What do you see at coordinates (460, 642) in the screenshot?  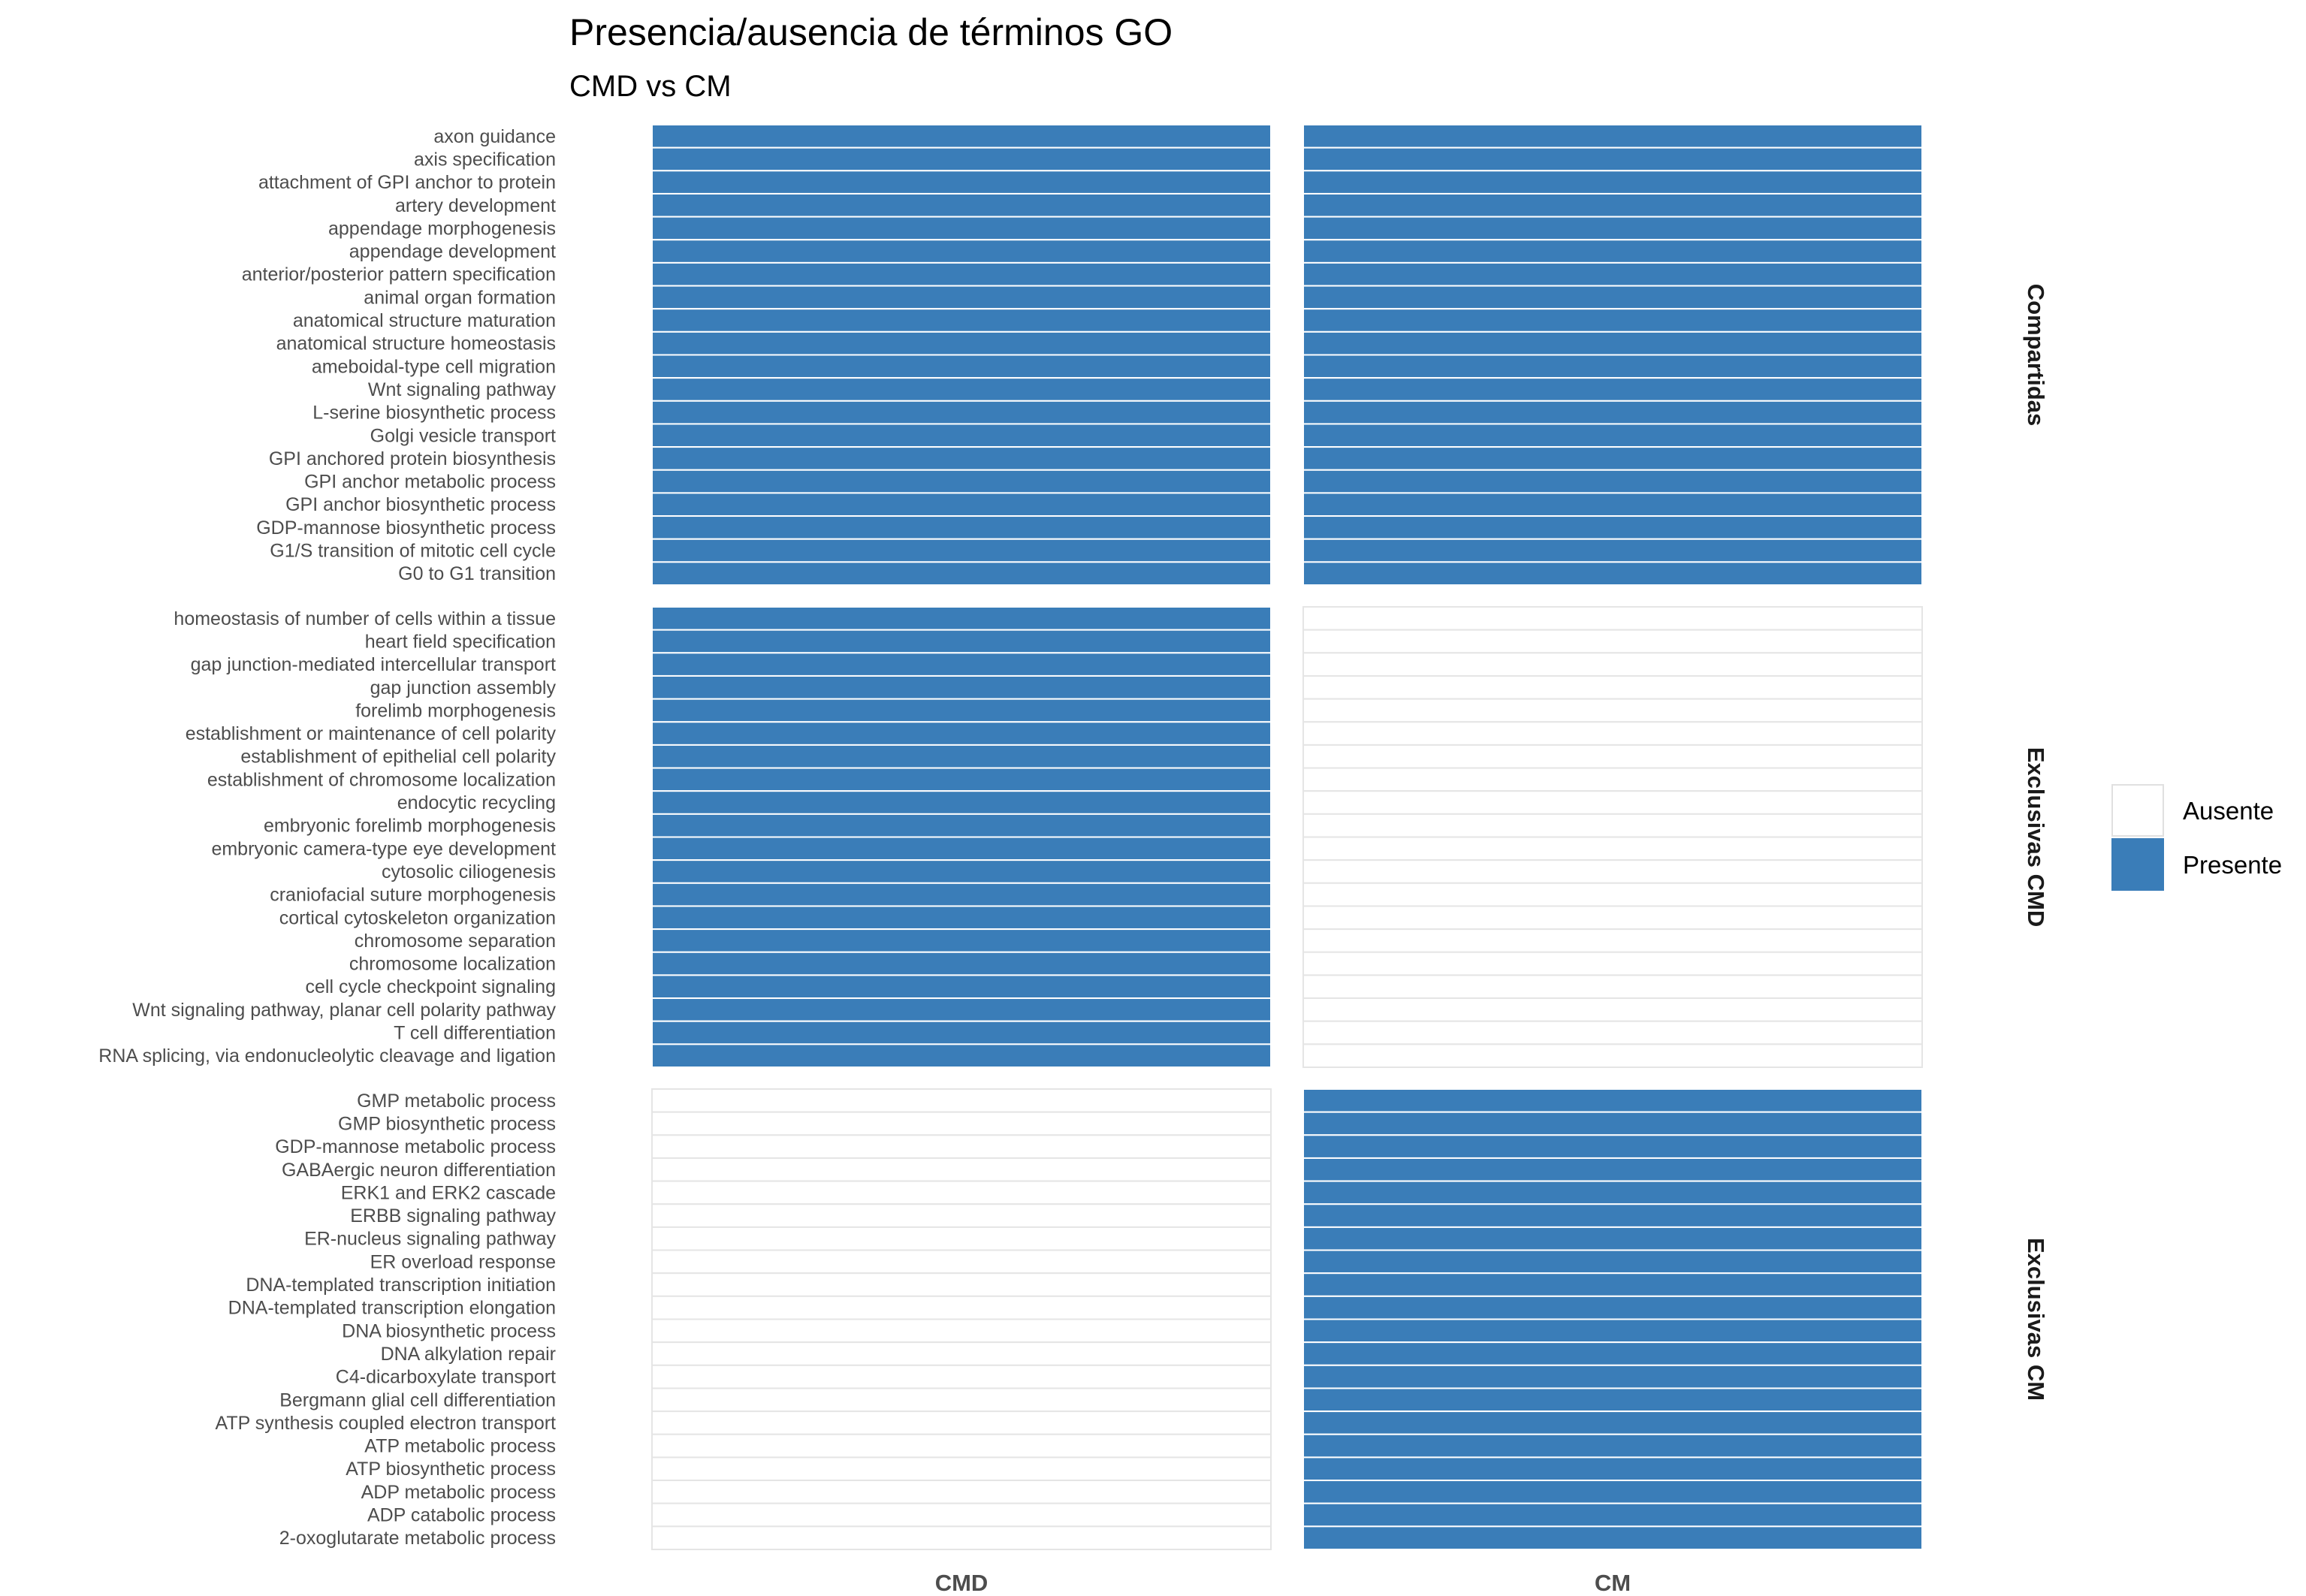 I see `y-tick-label: heart field specification` at bounding box center [460, 642].